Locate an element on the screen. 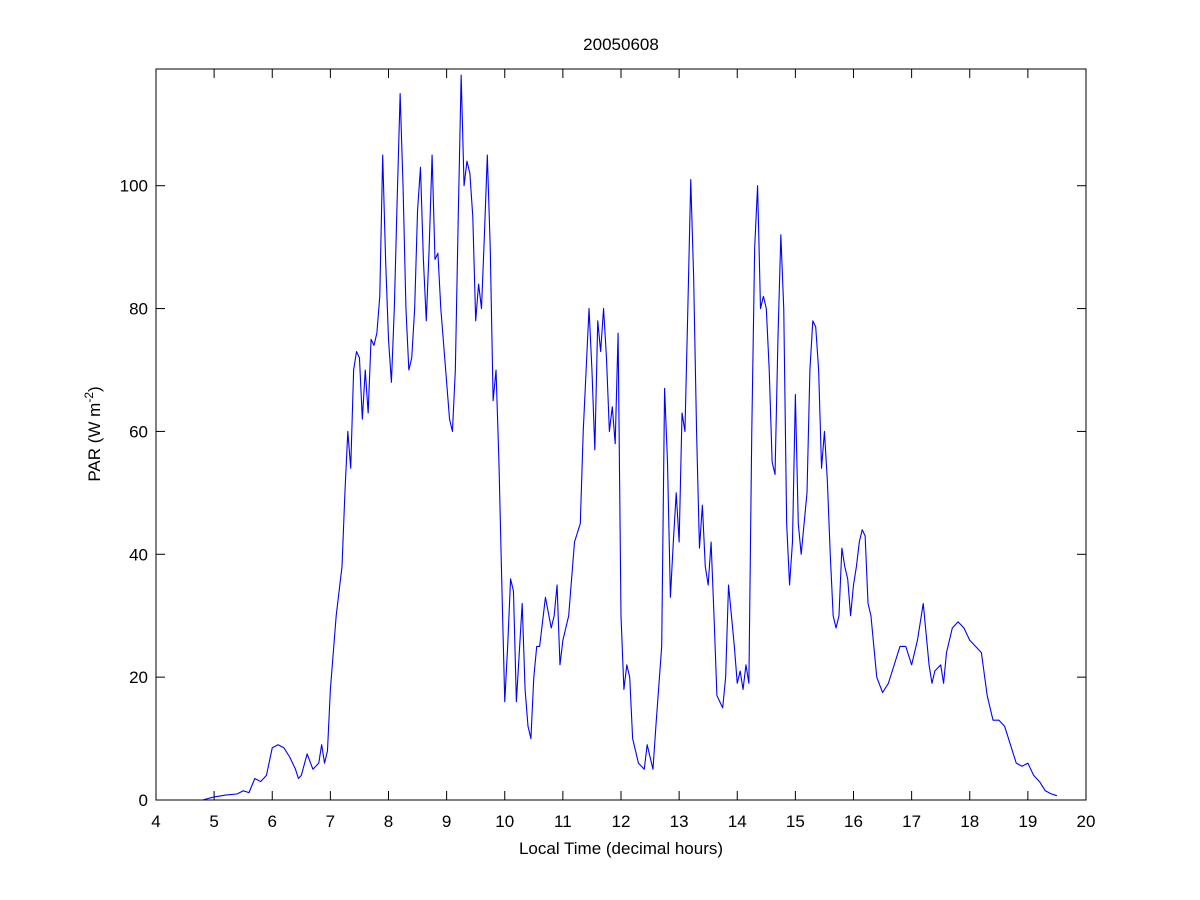 The width and height of the screenshot is (1200, 900). y-tick-label: 40 is located at coordinates (138, 554).